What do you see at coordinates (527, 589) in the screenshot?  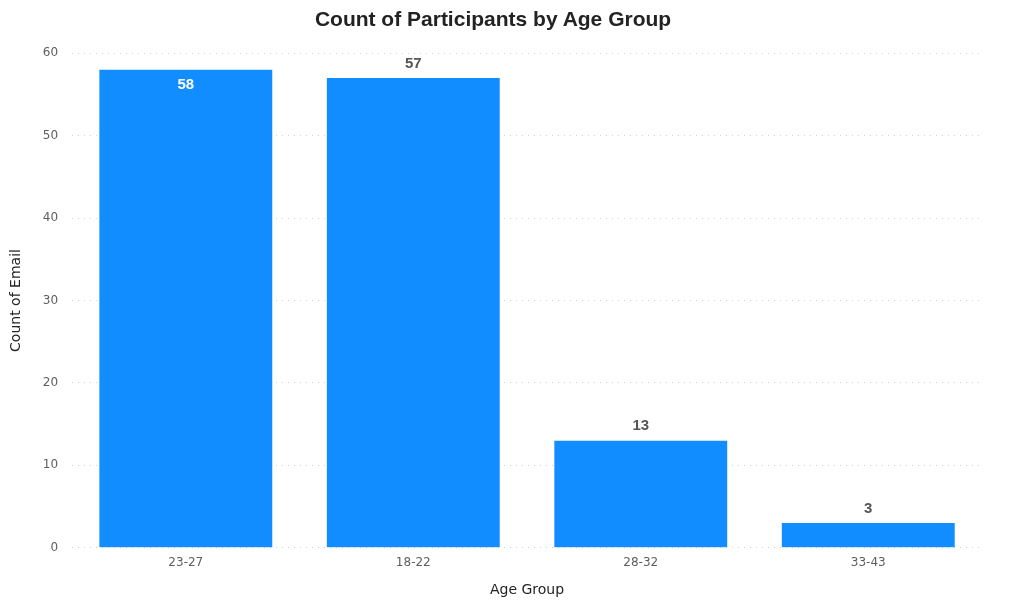 I see `x-axis-title: Age Group` at bounding box center [527, 589].